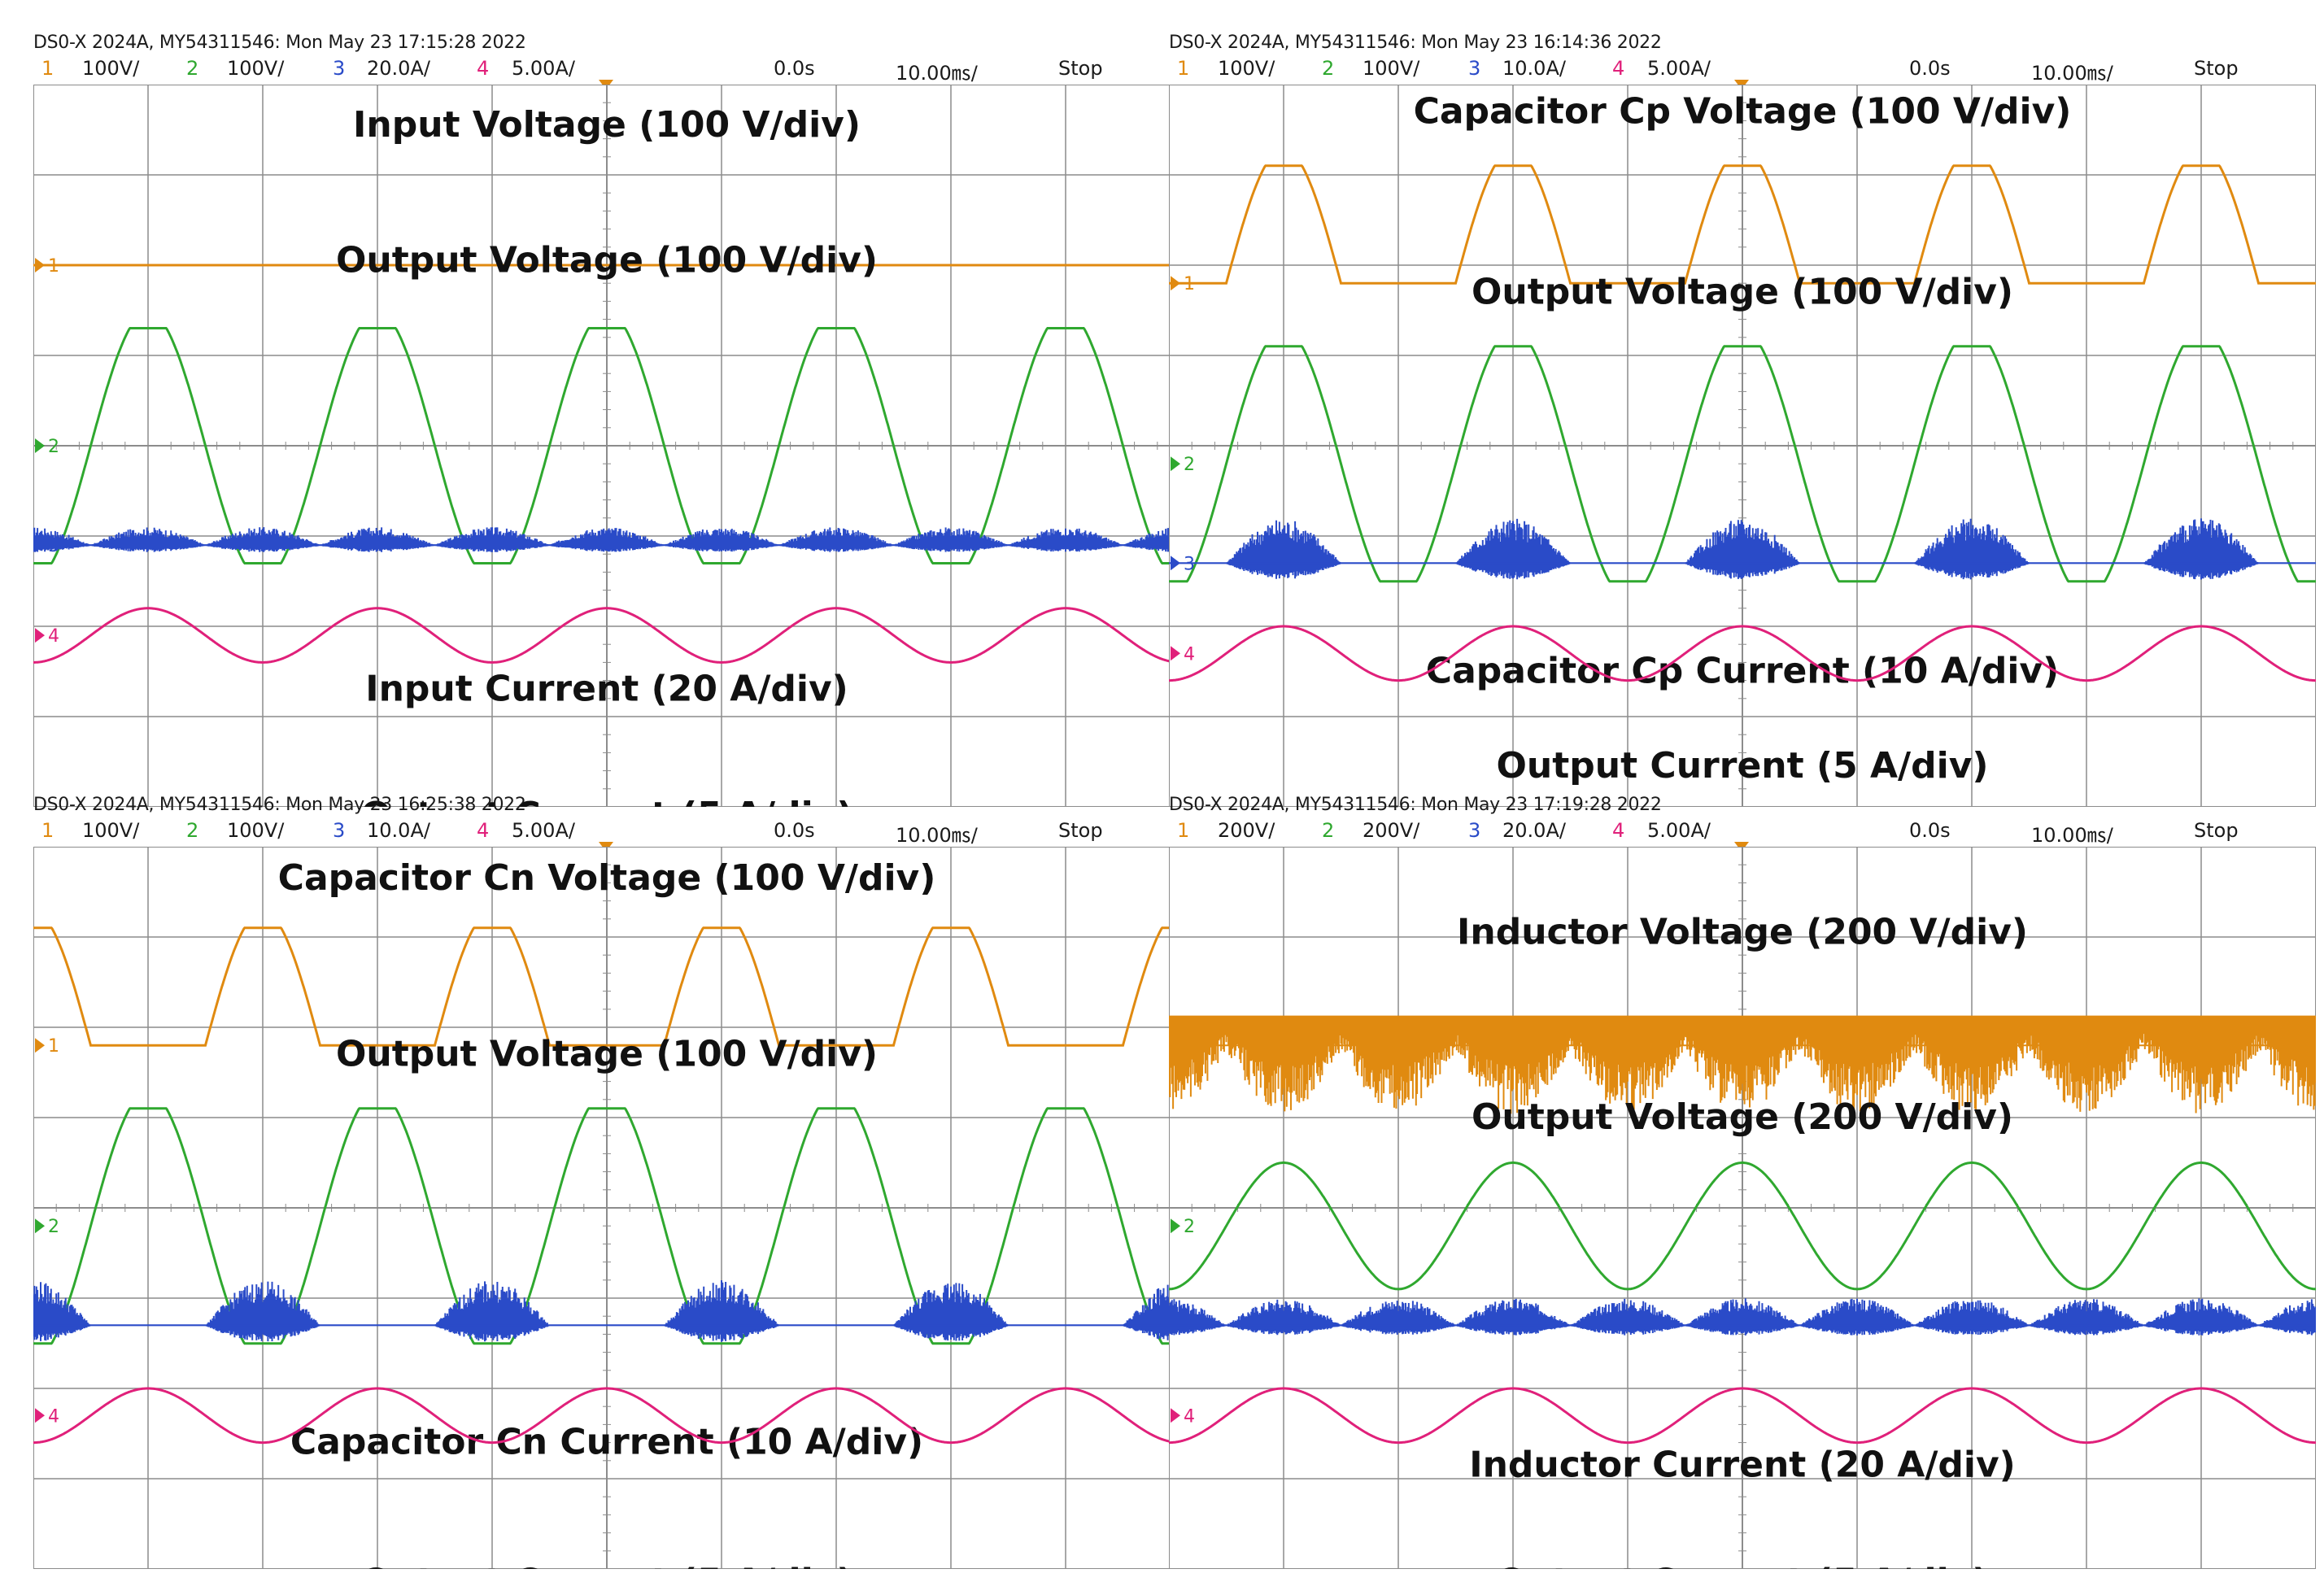 This screenshot has width=2324, height=1582. Describe the element at coordinates (1743, 605) in the screenshot. I see `trace-ch3: 3 Capacitor Cp Current (10 A/div)` at that location.